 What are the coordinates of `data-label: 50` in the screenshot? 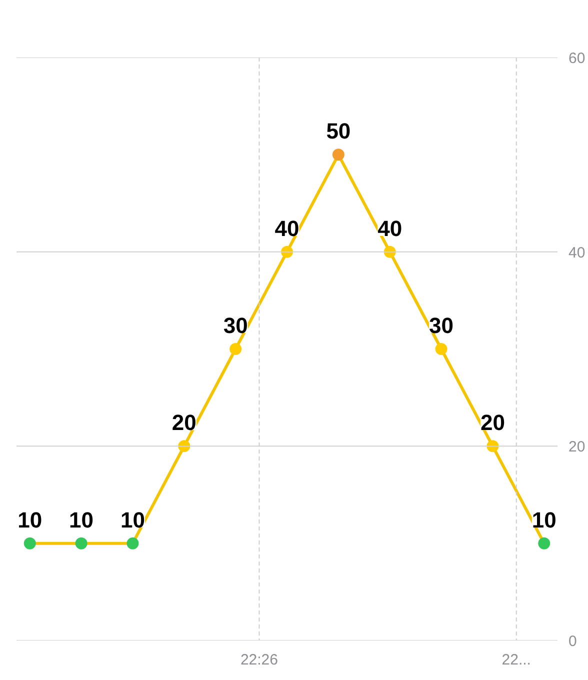 It's located at (338, 131).